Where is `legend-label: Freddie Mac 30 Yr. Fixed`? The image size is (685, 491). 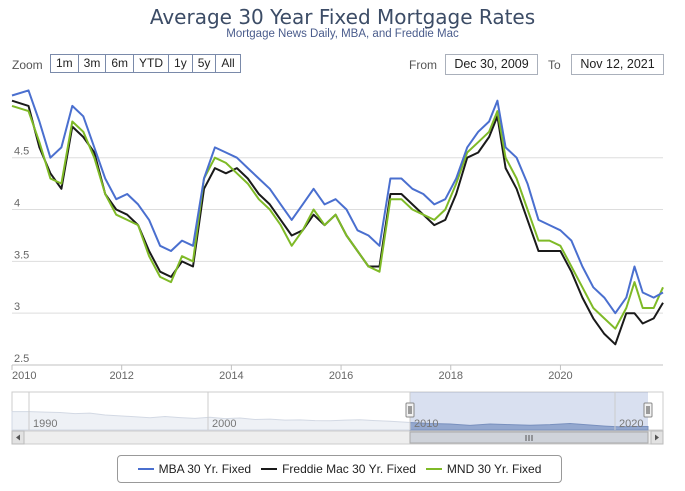
legend-label: Freddie Mac 30 Yr. Fixed is located at coordinates (349, 469).